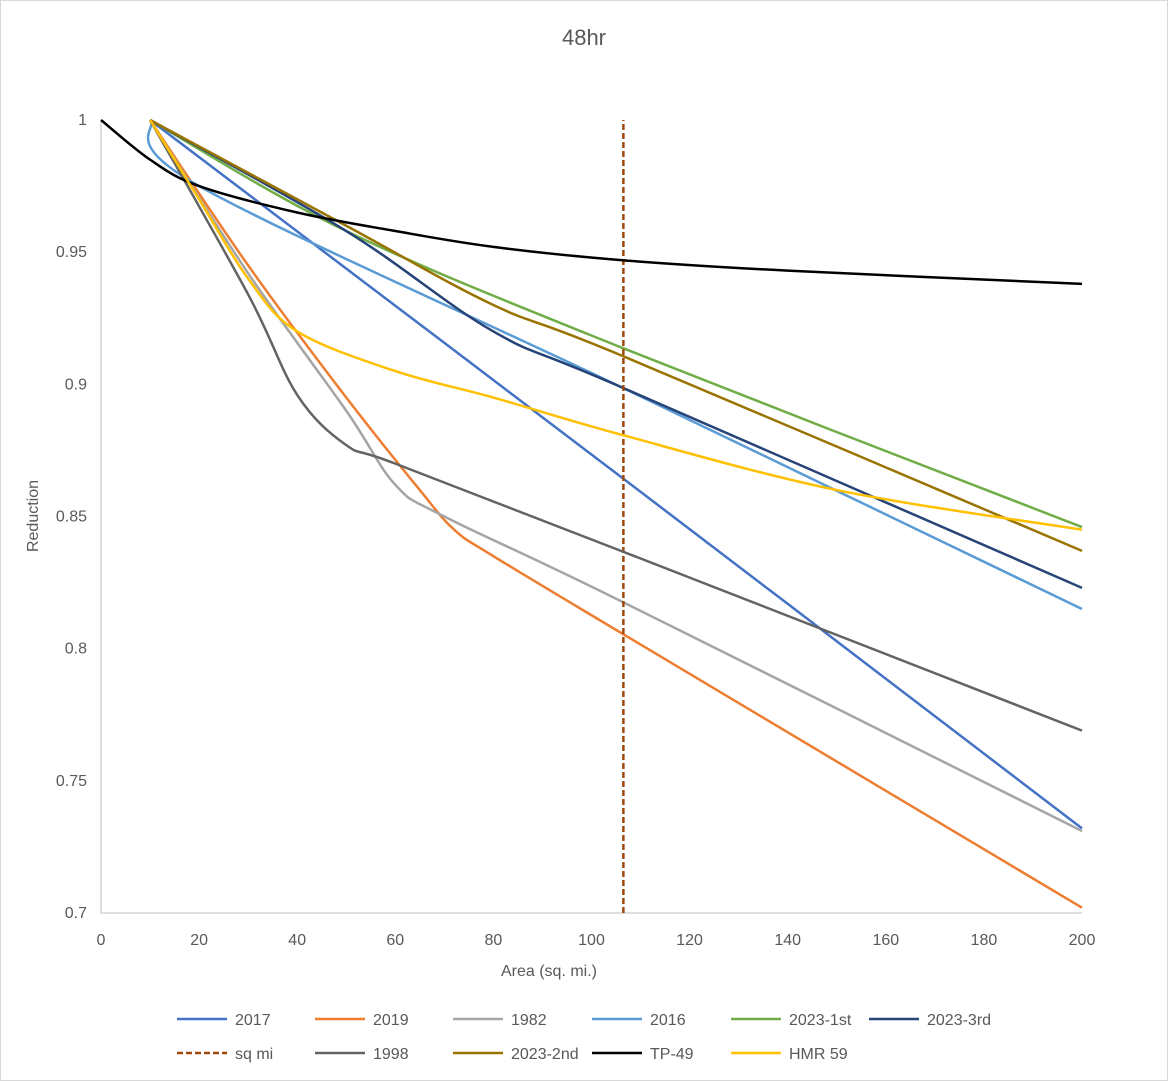  I want to click on legend-label: 2017, so click(253, 1020).